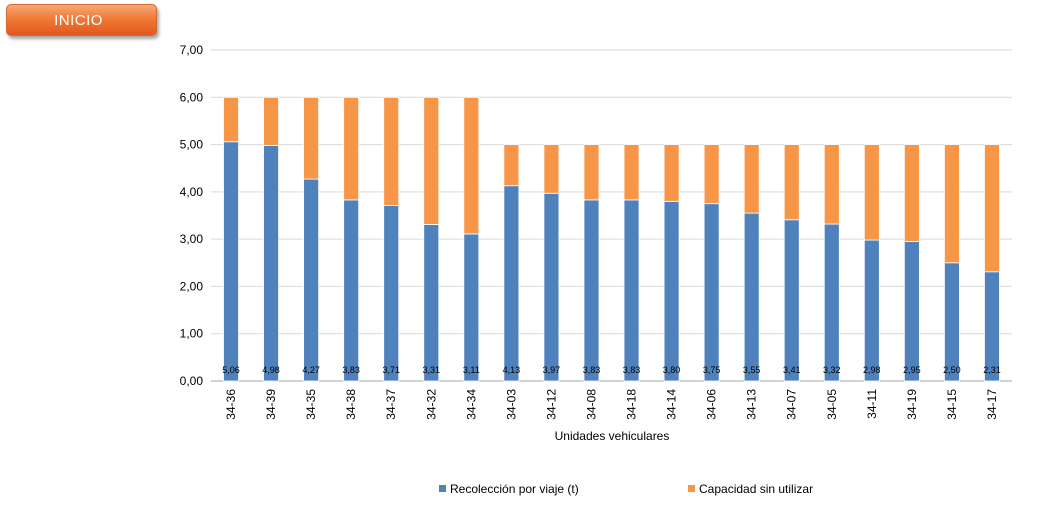 The image size is (1038, 513). Describe the element at coordinates (471, 404) in the screenshot. I see `x-tick-label: 34-34` at that location.